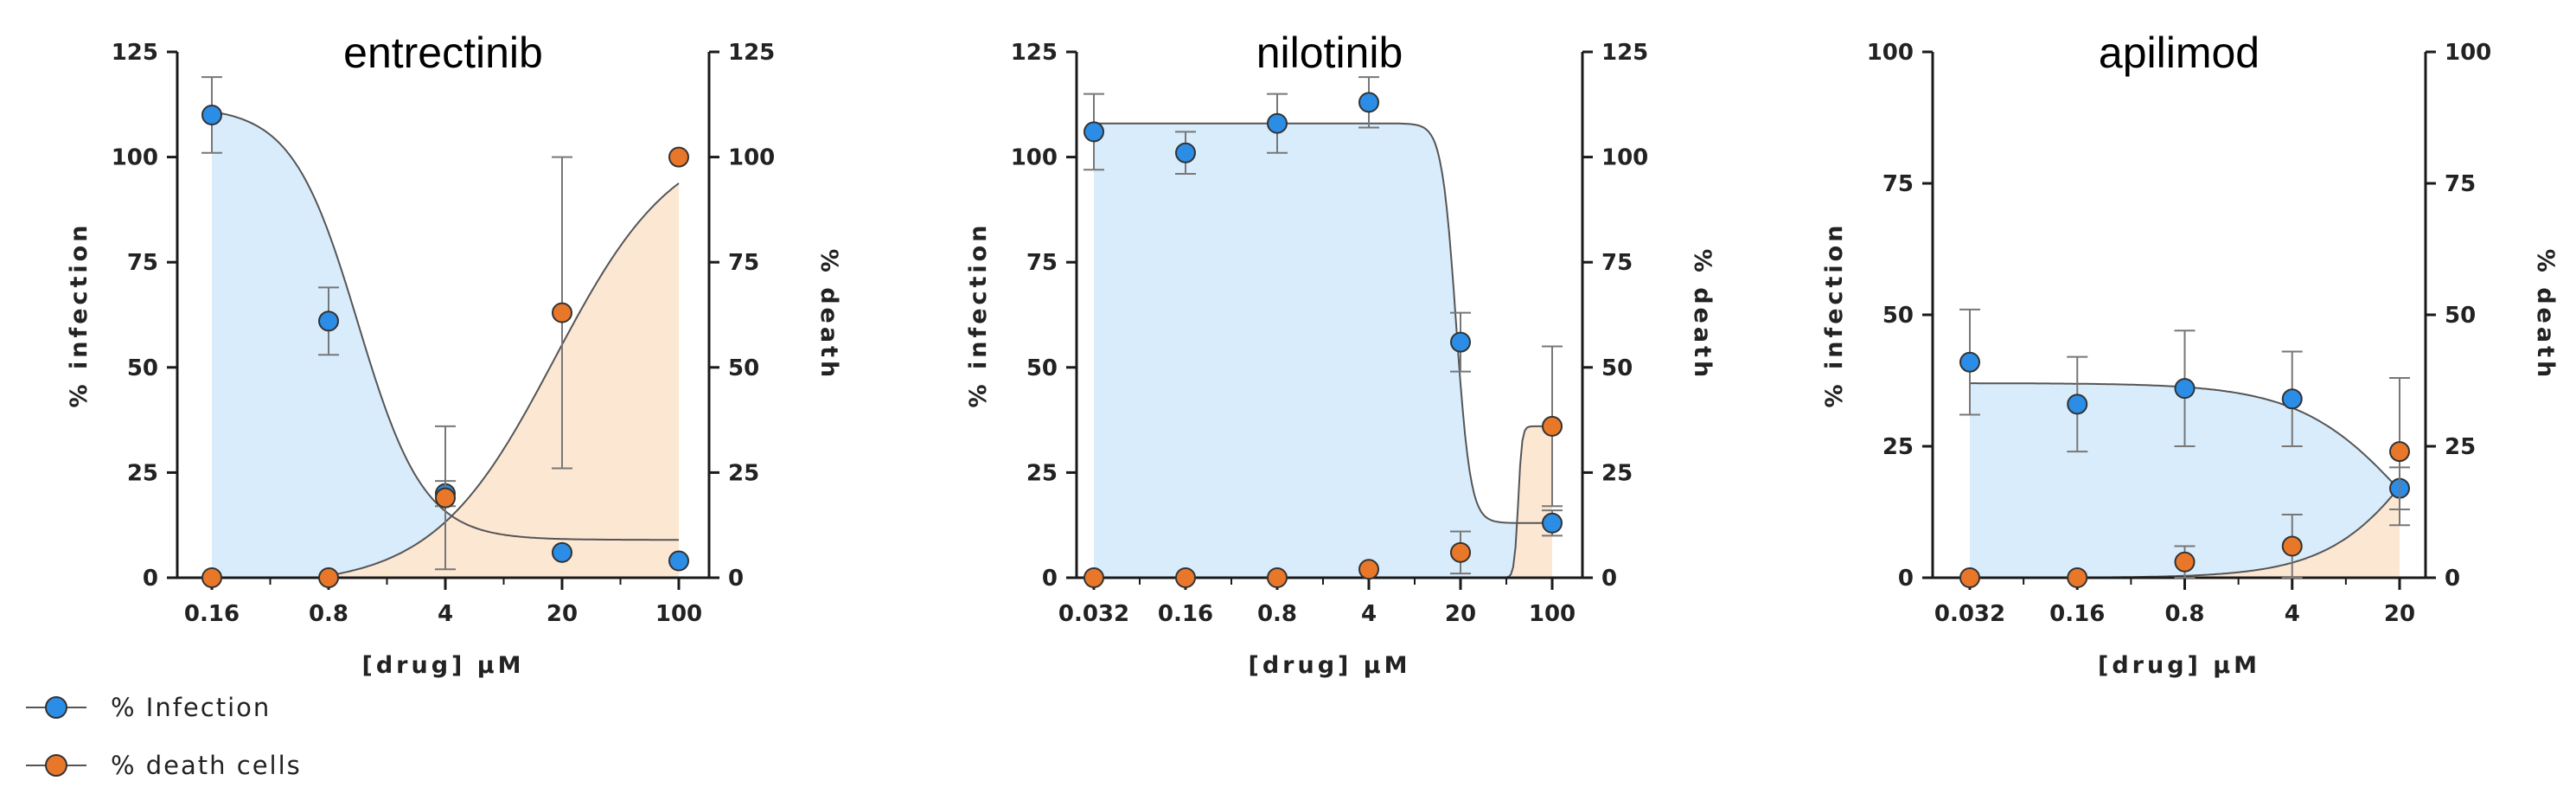 Image resolution: width=2576 pixels, height=800 pixels. Describe the element at coordinates (443, 53) in the screenshot. I see `chart-title: entrectinib` at that location.